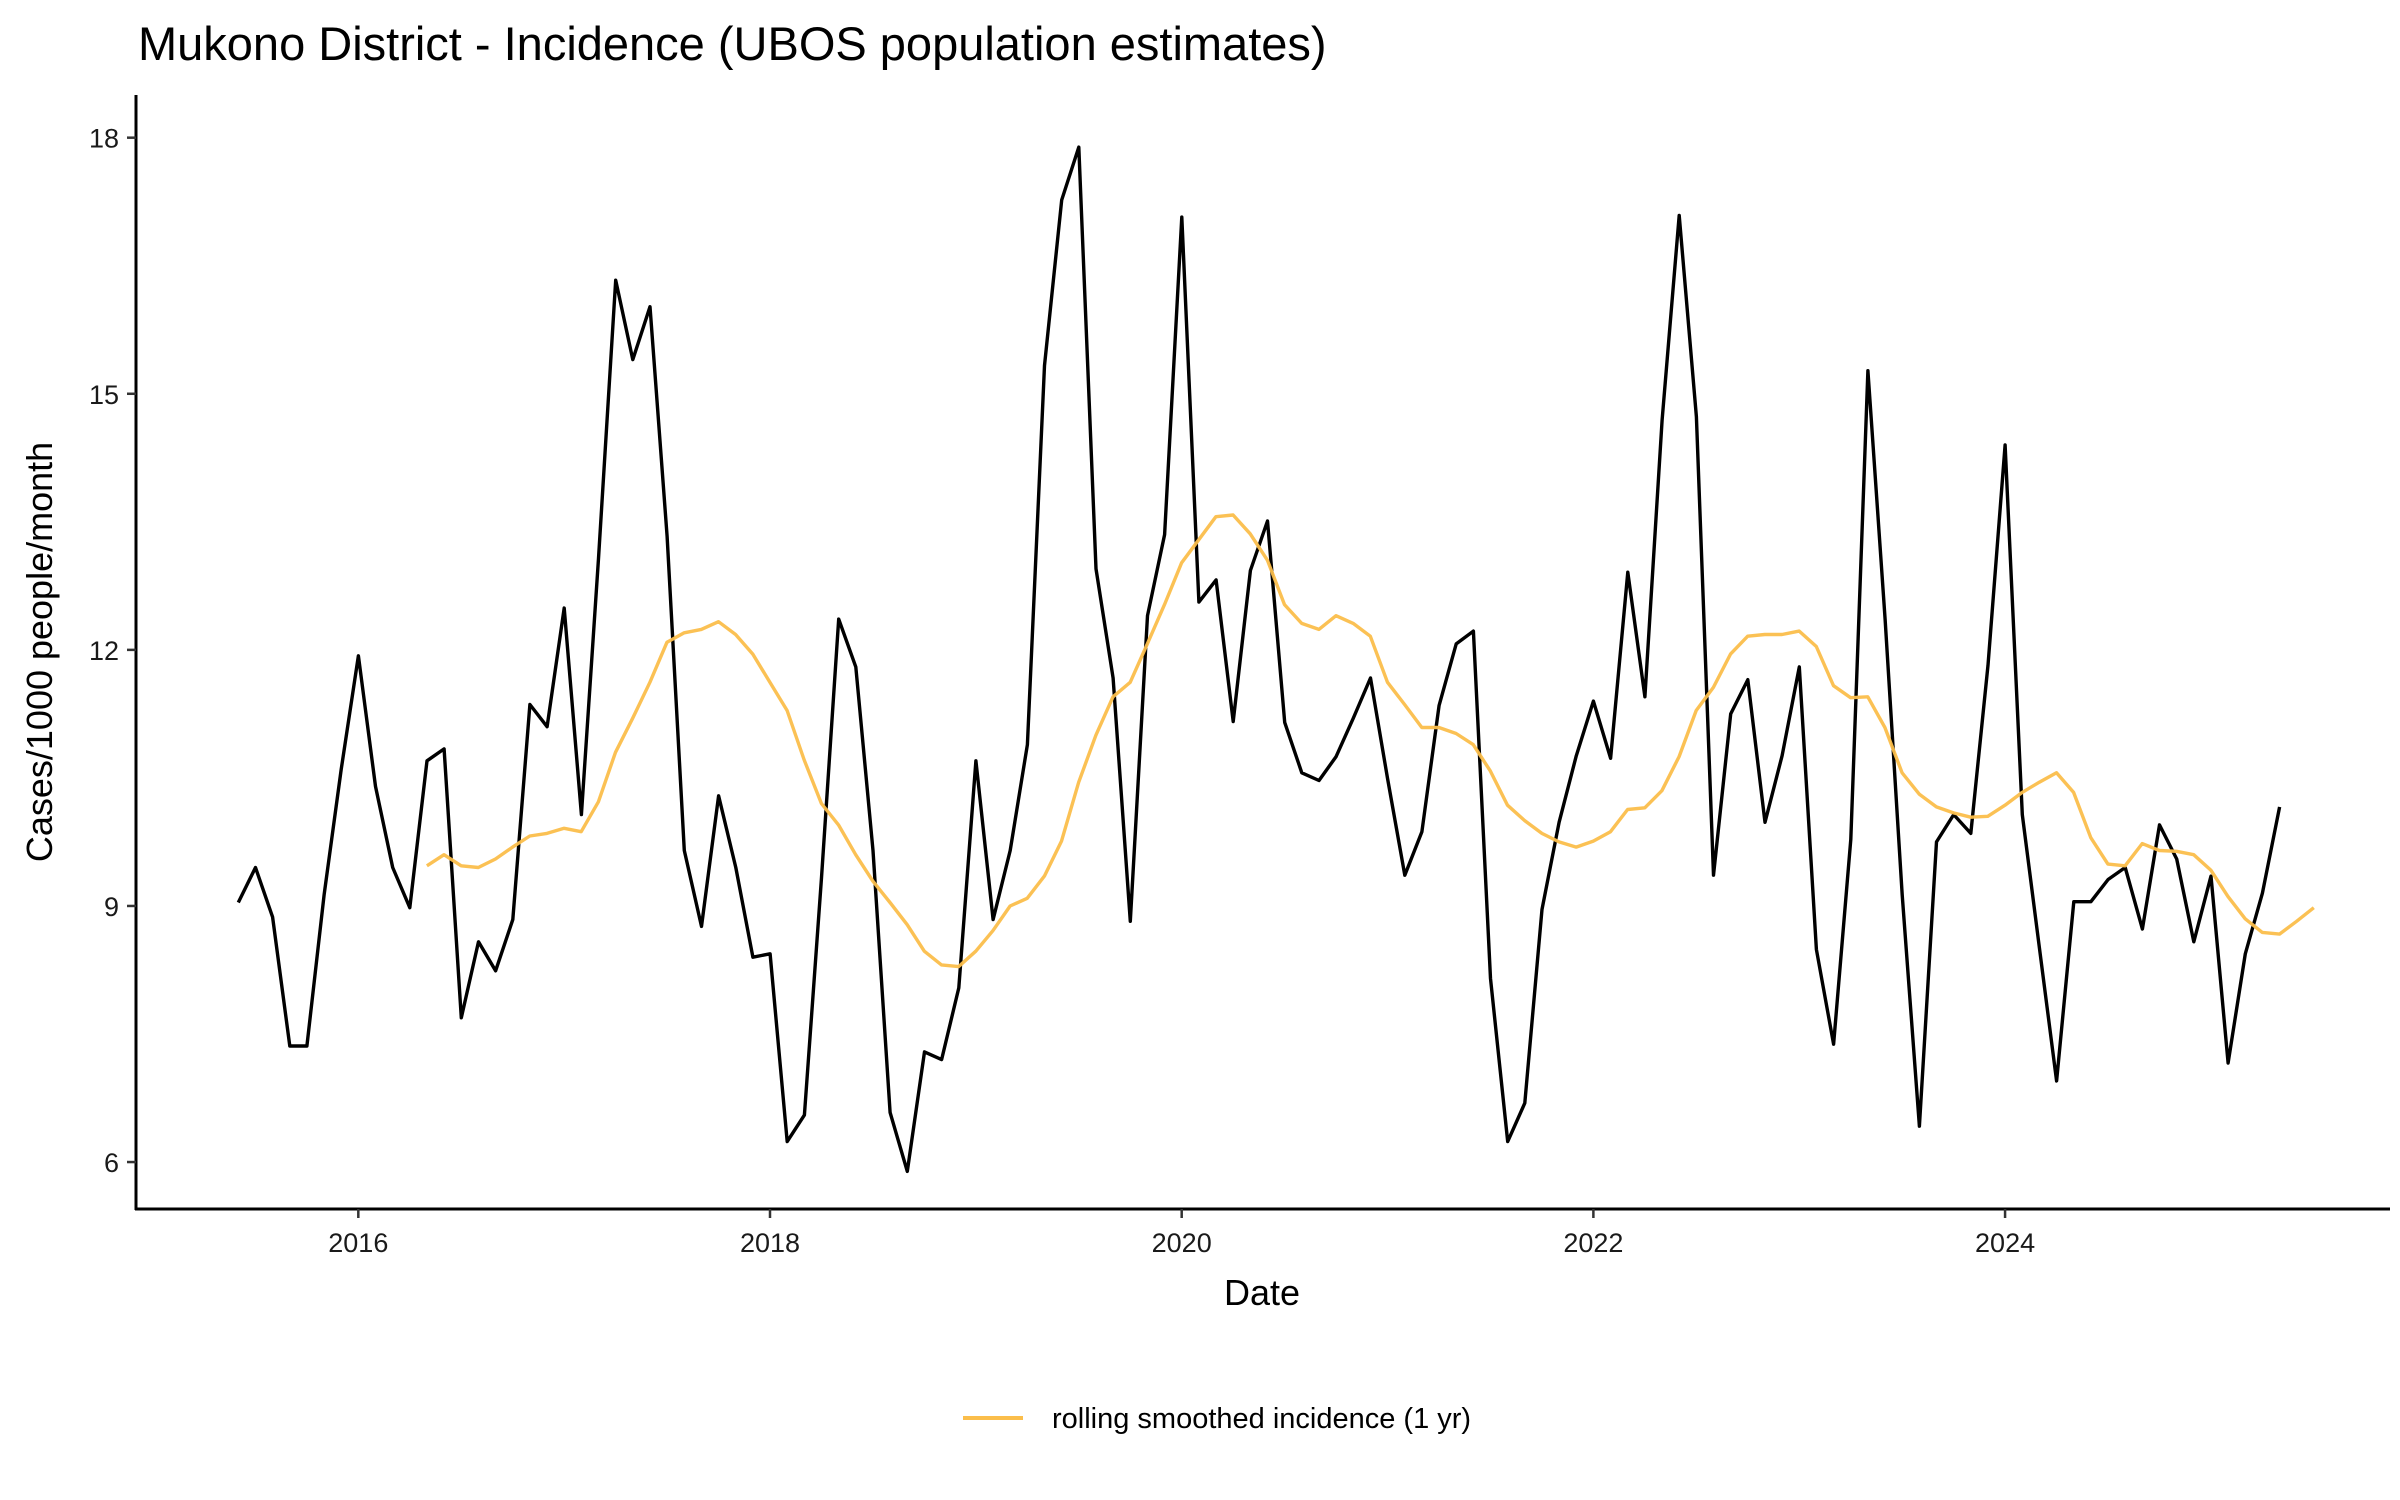  What do you see at coordinates (1593, 1243) in the screenshot?
I see `x-tick-label: 2022` at bounding box center [1593, 1243].